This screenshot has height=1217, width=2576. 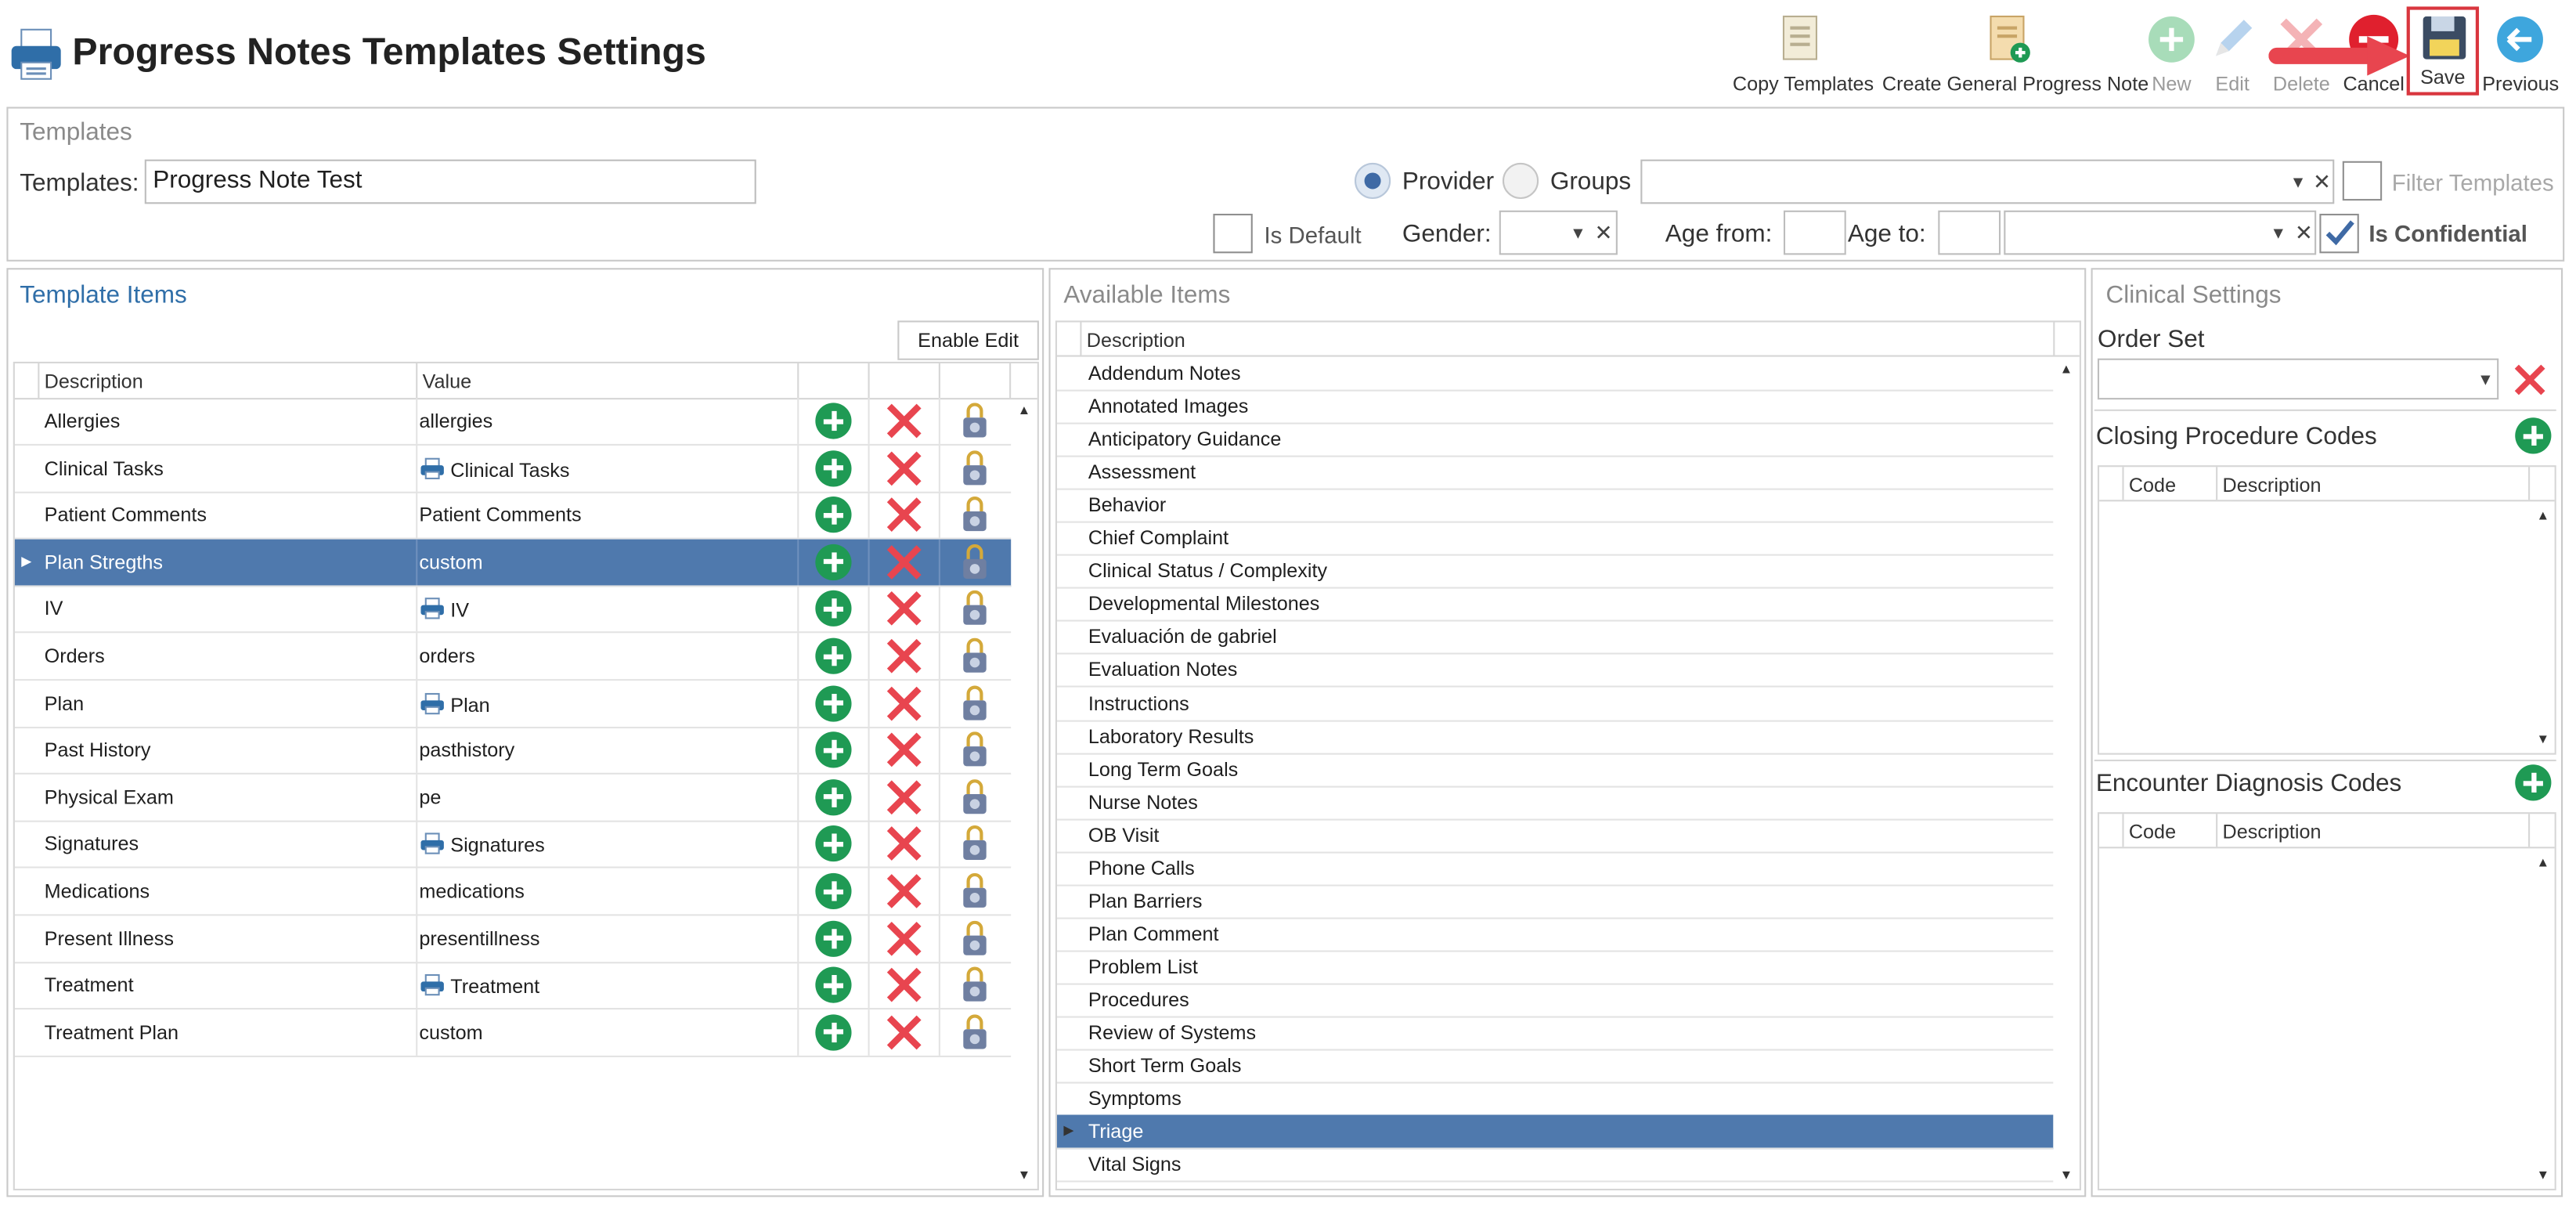 What do you see at coordinates (1555, 1165) in the screenshot?
I see `list-item: Vital Signs` at bounding box center [1555, 1165].